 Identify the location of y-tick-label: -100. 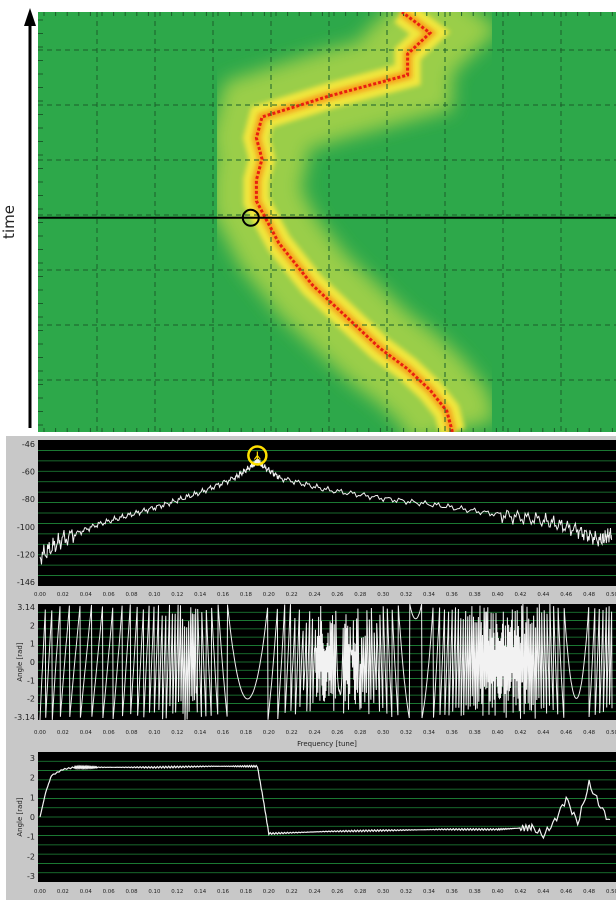
(26, 527).